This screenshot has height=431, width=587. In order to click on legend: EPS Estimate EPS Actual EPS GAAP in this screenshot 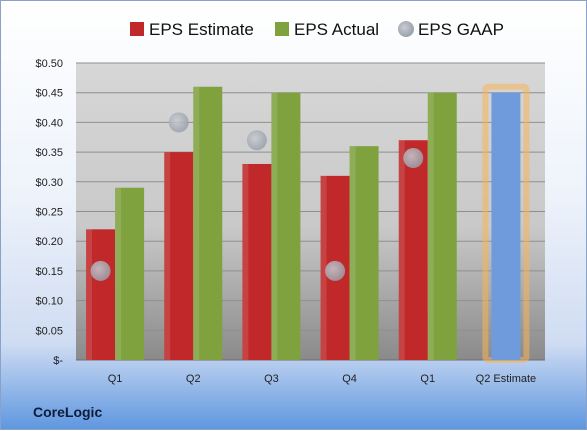, I will do `click(317, 29)`.